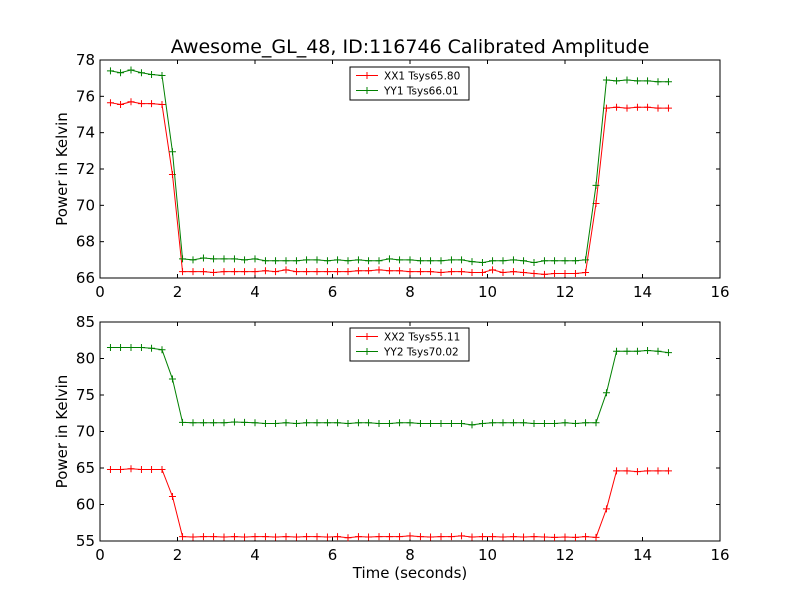 This screenshot has height=600, width=800. What do you see at coordinates (487, 292) in the screenshot?
I see `x-tick-label: 10` at bounding box center [487, 292].